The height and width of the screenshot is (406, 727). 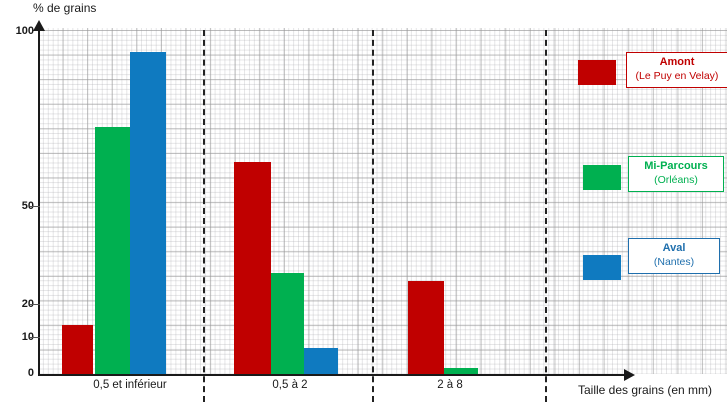 What do you see at coordinates (321, 361) in the screenshot?
I see `bar-aval-cat1` at bounding box center [321, 361].